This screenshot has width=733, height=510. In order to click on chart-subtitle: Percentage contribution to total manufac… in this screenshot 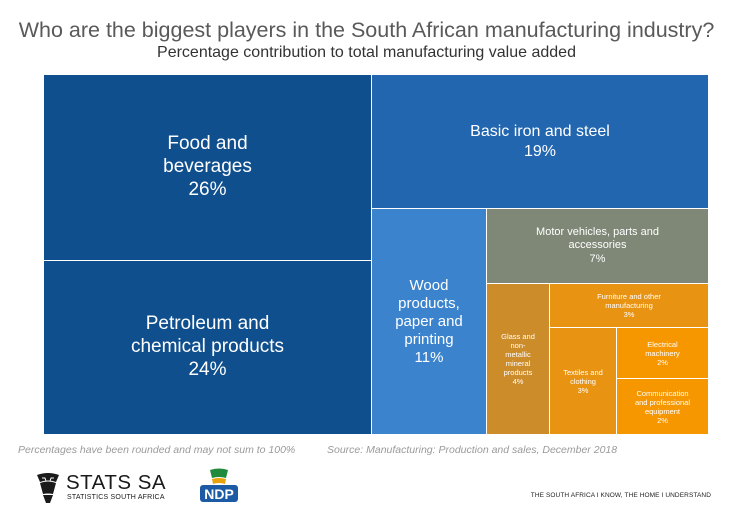, I will do `click(366, 52)`.